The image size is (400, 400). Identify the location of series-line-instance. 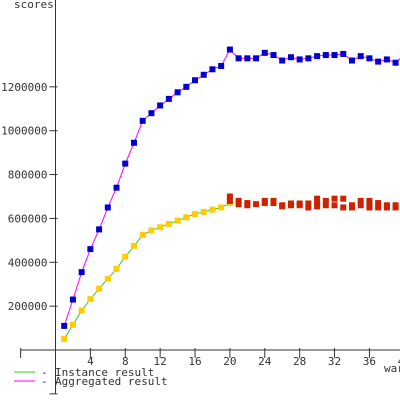
(147, 271).